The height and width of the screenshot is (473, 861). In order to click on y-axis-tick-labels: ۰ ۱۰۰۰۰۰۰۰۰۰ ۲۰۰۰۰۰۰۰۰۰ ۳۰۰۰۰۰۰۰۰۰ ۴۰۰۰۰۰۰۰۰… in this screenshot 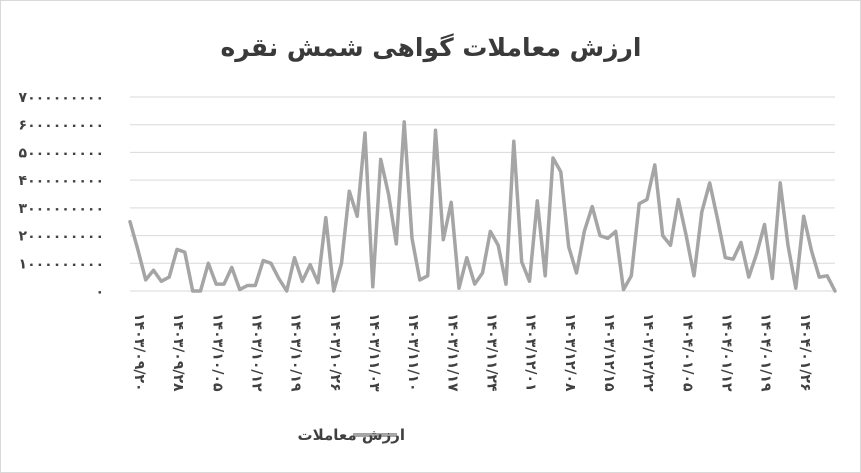, I will do `click(61, 195)`.